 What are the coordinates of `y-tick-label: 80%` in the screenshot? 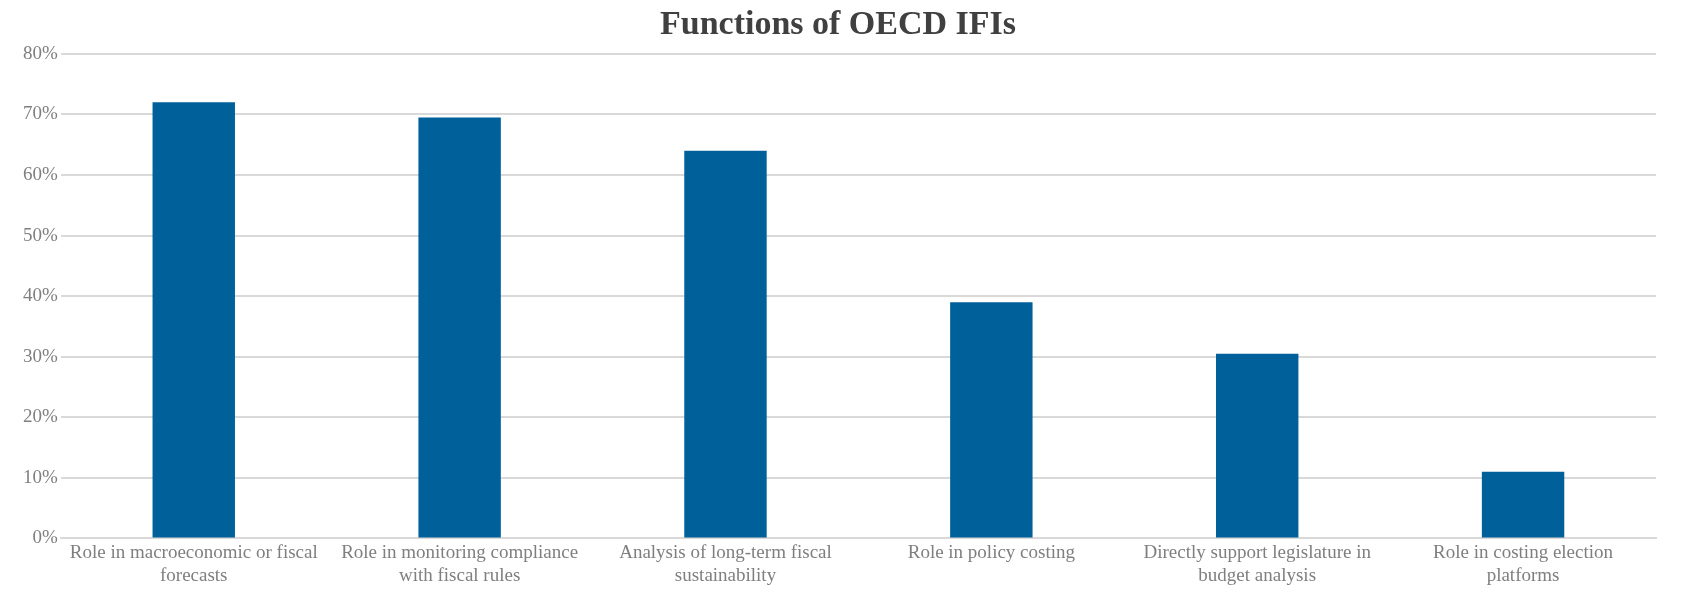 It's located at (40, 52).